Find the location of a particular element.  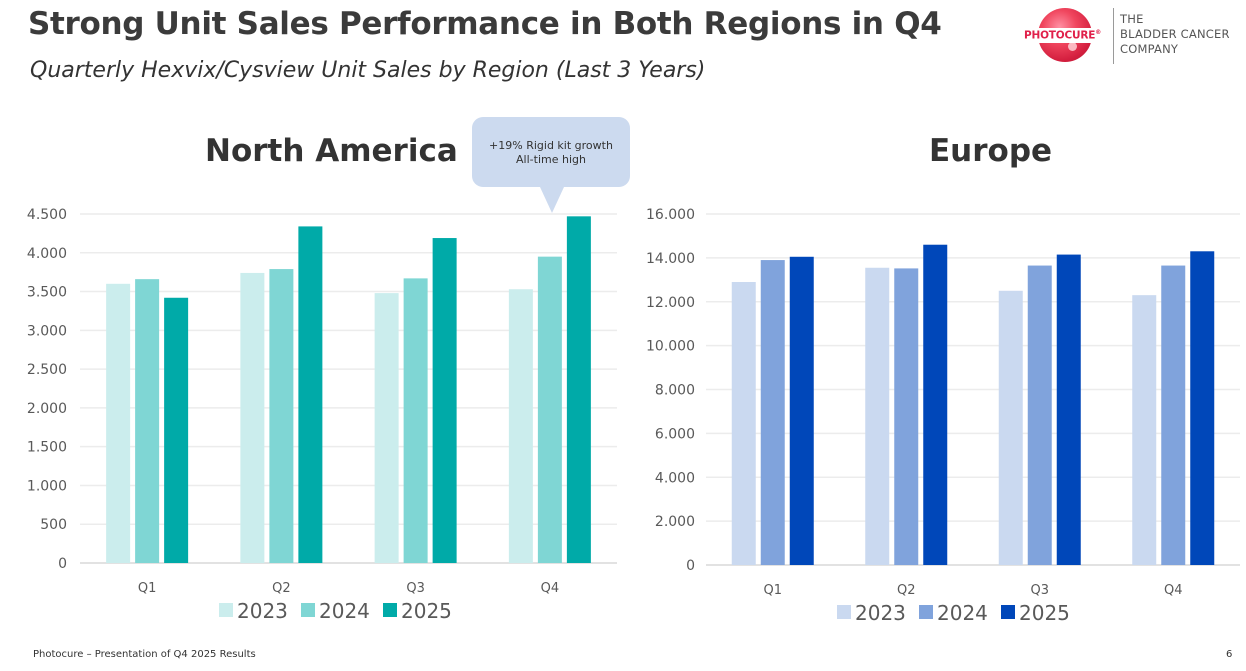

y-tick-label: 4.500 is located at coordinates (47, 215).